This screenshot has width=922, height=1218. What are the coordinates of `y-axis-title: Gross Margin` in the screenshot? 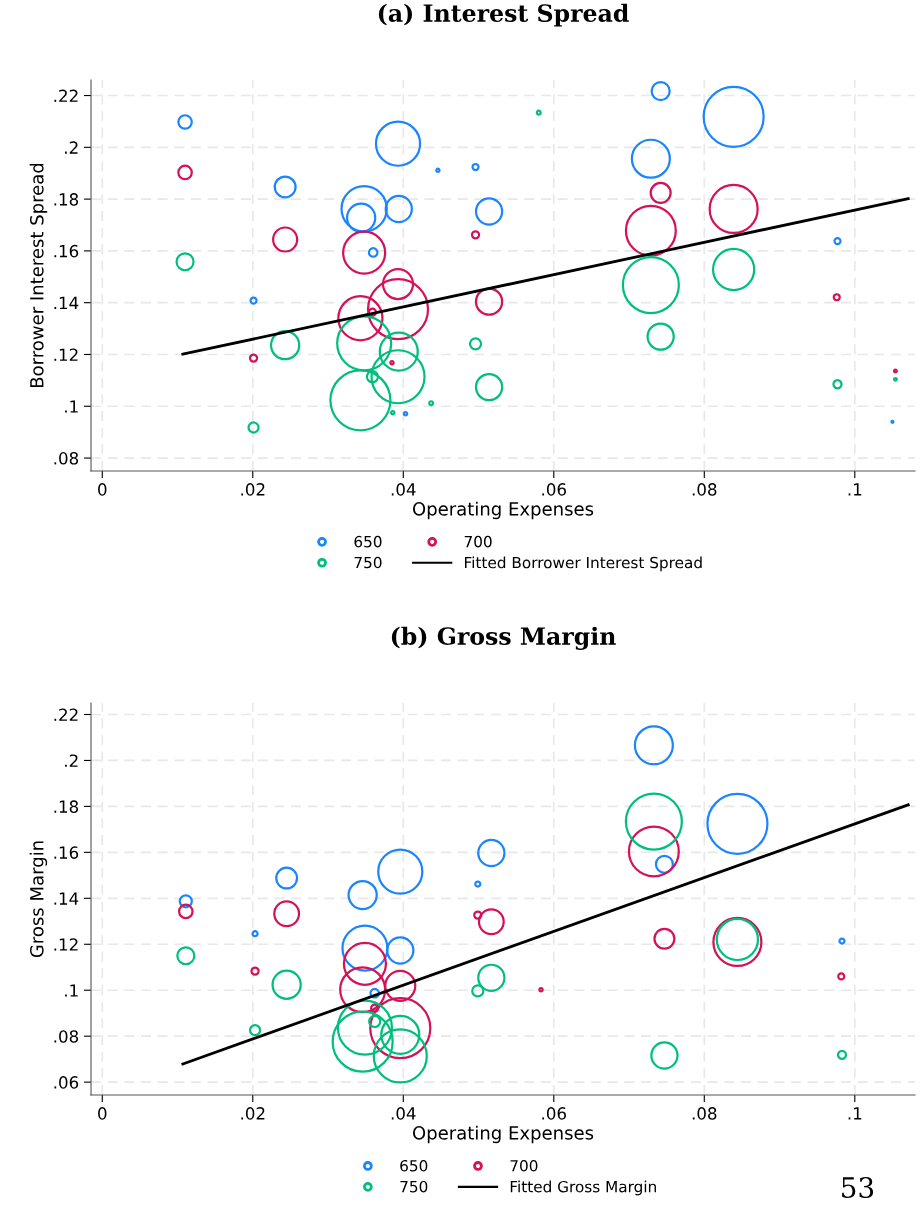 It's located at (38, 899).